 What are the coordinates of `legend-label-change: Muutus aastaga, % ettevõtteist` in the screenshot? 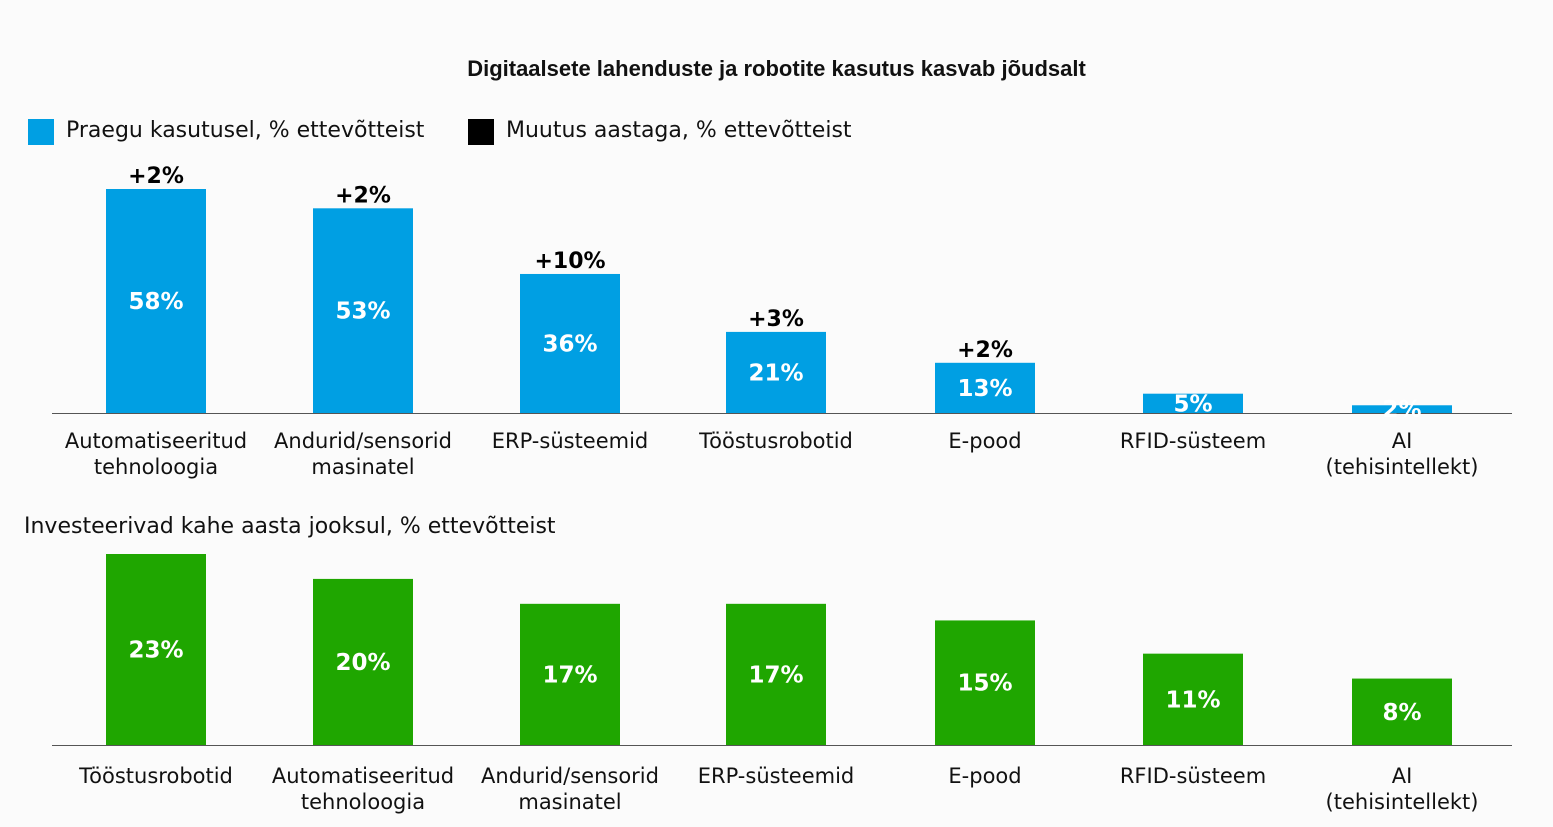 It's located at (679, 130).